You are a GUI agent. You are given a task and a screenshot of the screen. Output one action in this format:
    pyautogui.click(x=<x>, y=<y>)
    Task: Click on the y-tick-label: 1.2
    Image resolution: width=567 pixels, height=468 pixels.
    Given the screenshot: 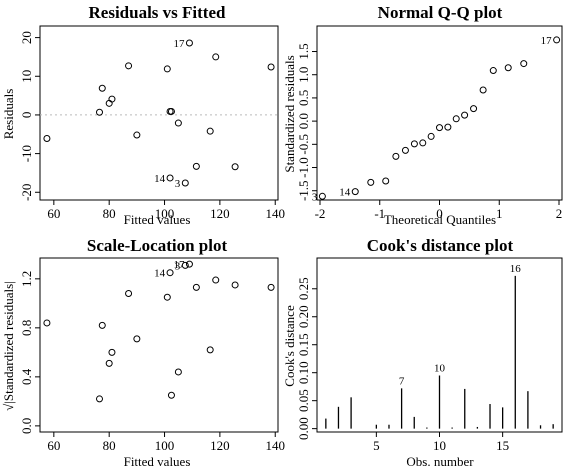 What is the action you would take?
    pyautogui.click(x=26, y=279)
    